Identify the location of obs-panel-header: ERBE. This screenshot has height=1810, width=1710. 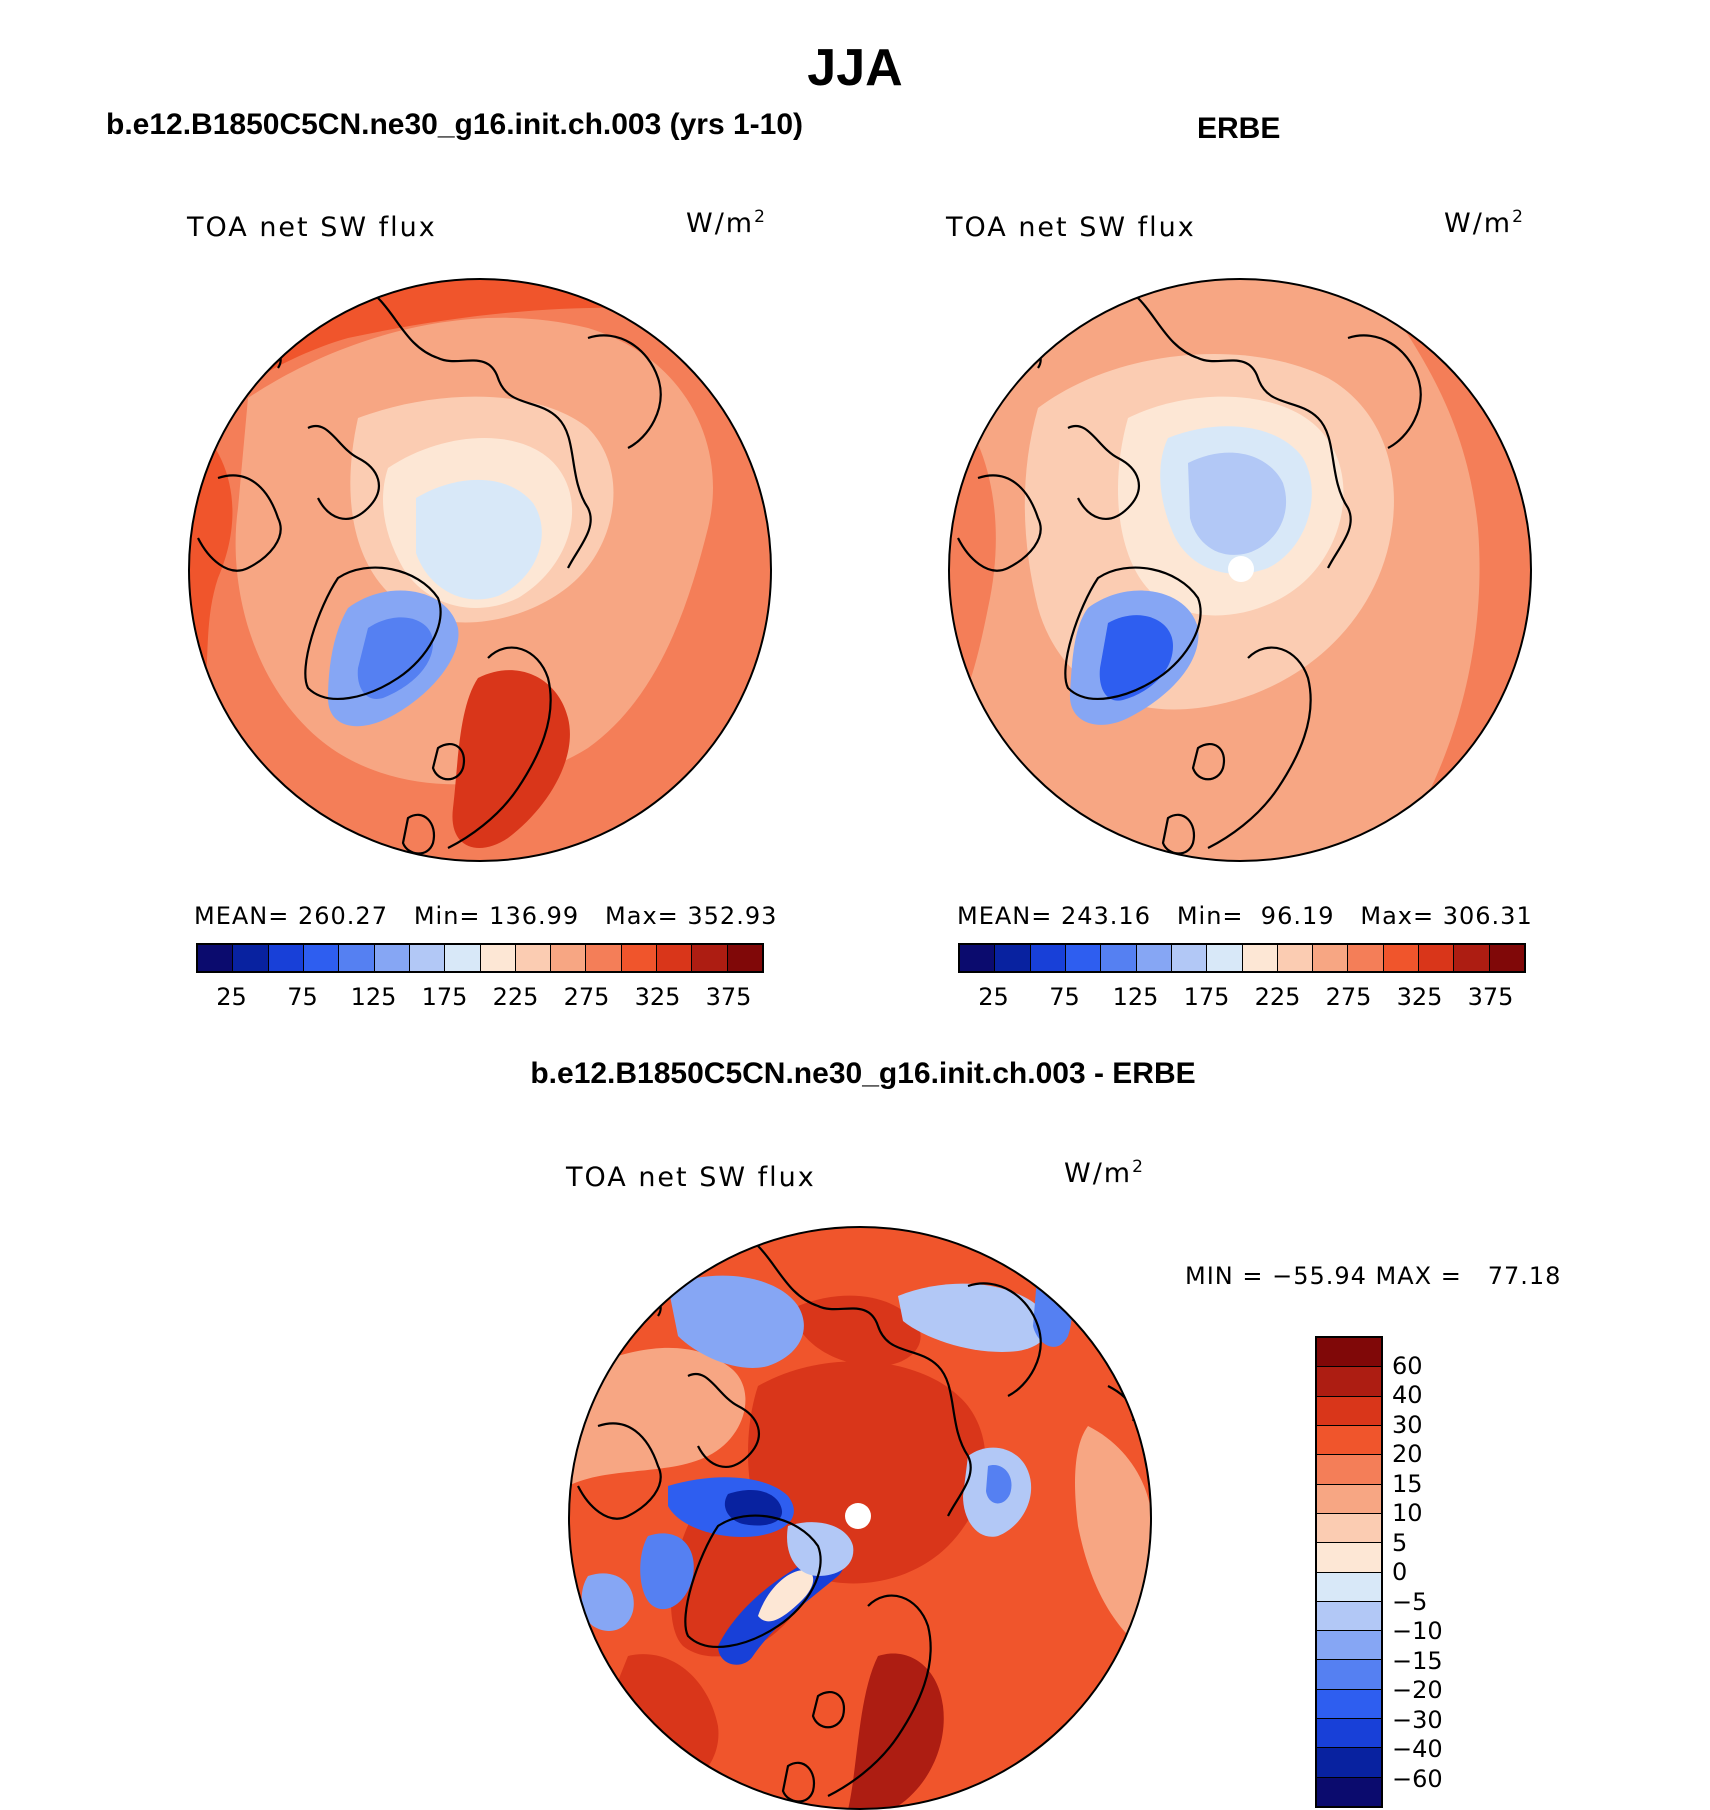
(1239, 128).